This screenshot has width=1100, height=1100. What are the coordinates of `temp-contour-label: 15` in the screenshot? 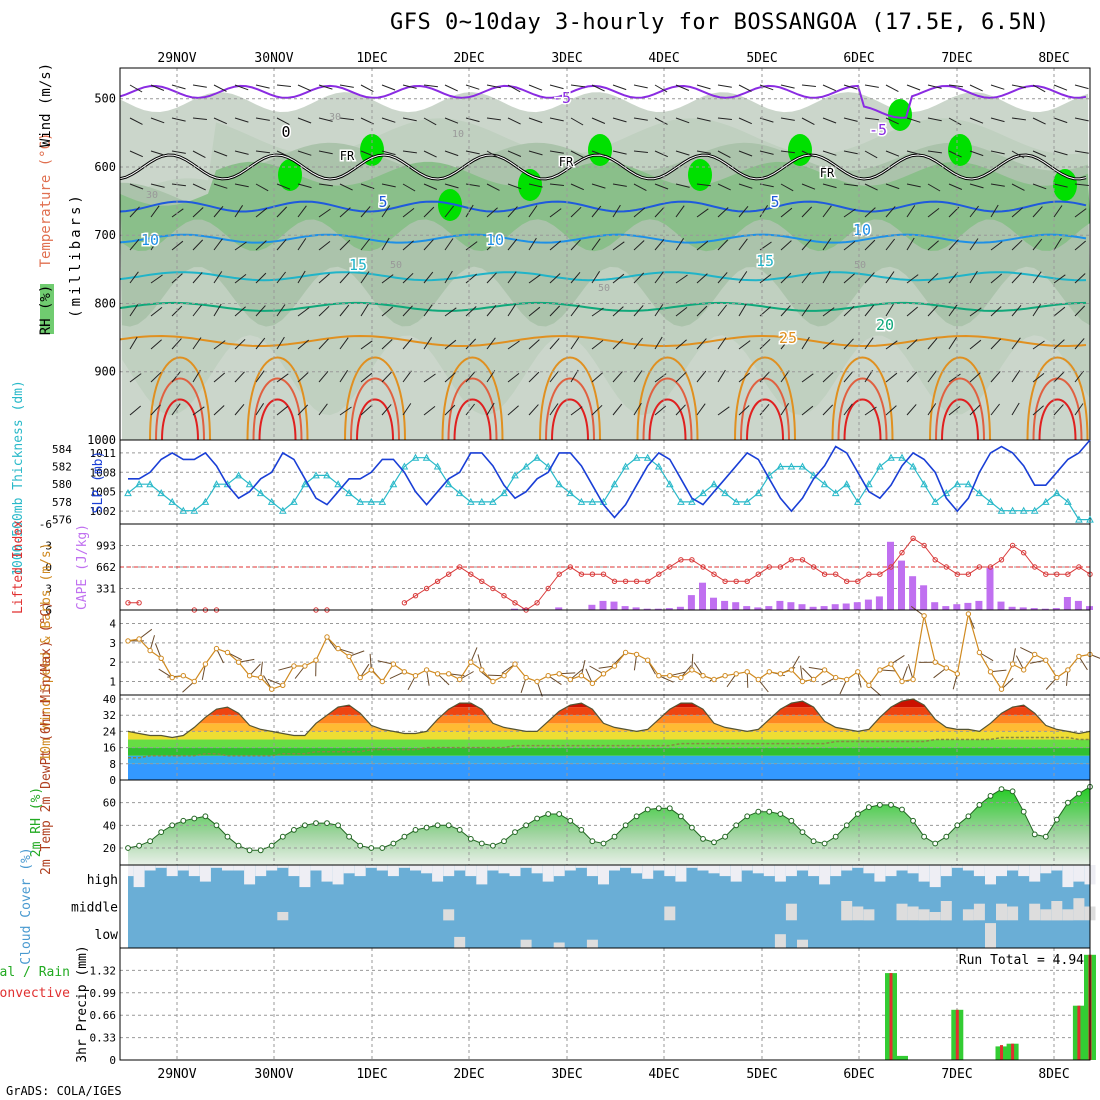 It's located at (358, 265).